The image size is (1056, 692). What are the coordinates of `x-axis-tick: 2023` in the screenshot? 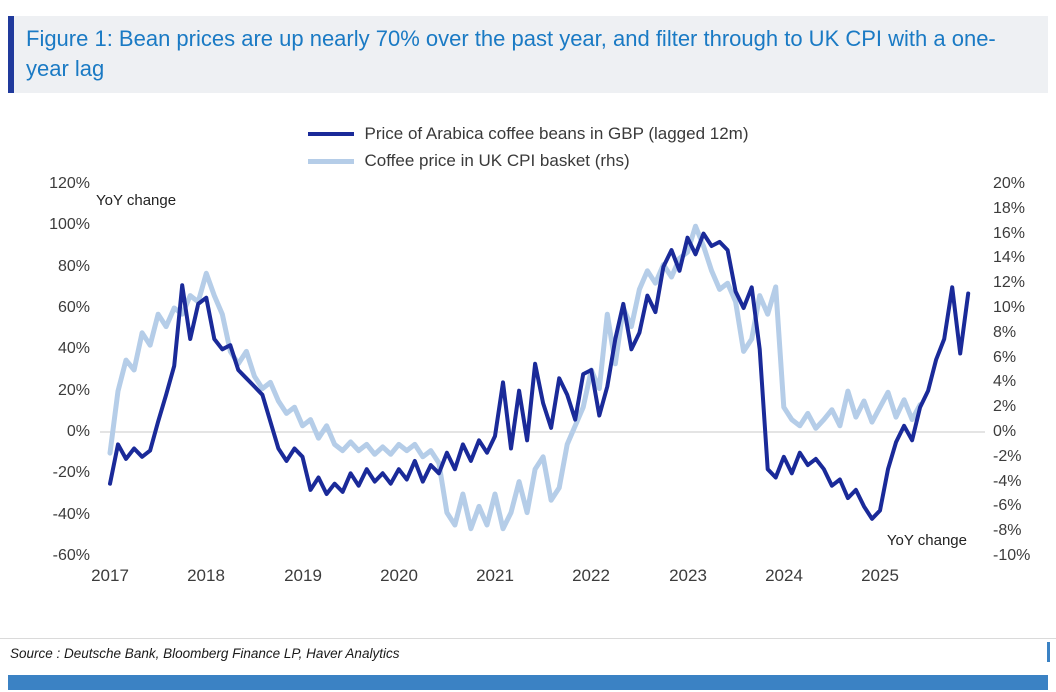 It's located at (688, 575).